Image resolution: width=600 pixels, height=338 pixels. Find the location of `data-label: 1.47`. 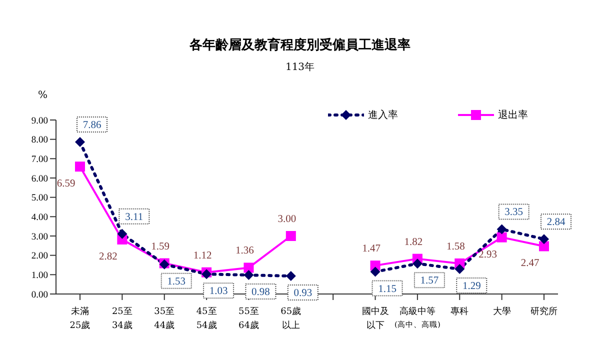

data-label: 1.47 is located at coordinates (371, 249).